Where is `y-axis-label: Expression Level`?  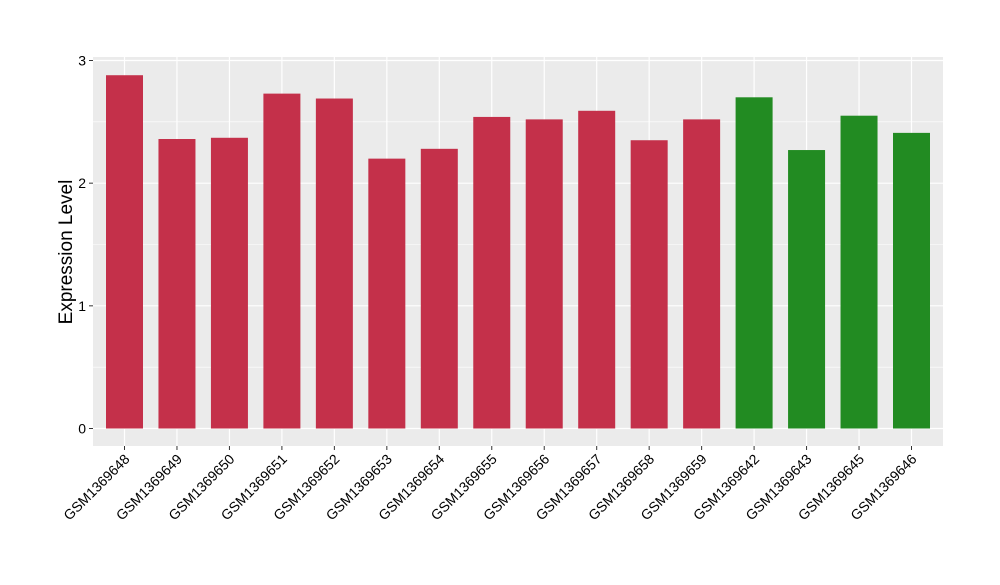 y-axis-label: Expression Level is located at coordinates (66, 252).